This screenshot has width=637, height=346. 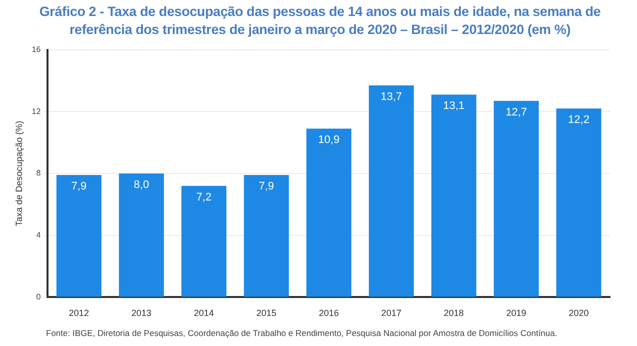 I want to click on x-tick-label: 2014, so click(x=204, y=313).